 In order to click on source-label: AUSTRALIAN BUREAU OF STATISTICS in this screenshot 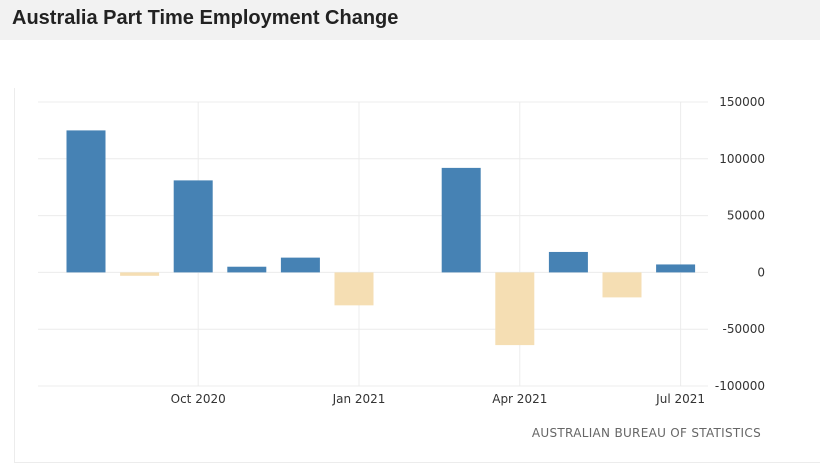, I will do `click(646, 433)`.